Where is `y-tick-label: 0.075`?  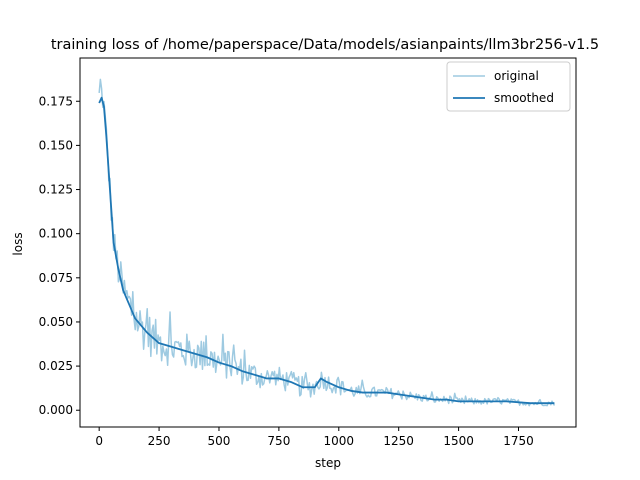
y-tick-label: 0.075 is located at coordinates (56, 278).